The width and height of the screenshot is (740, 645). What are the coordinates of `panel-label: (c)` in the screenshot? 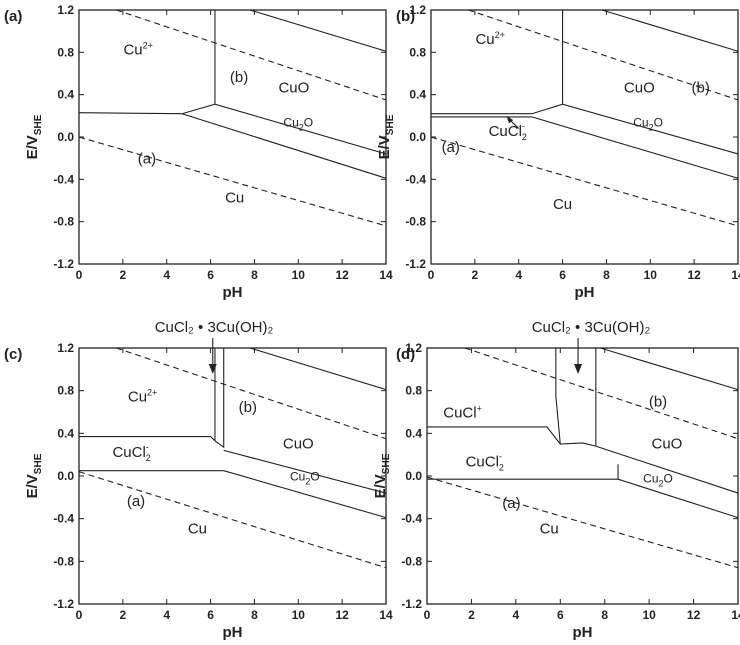 It's located at (13, 354).